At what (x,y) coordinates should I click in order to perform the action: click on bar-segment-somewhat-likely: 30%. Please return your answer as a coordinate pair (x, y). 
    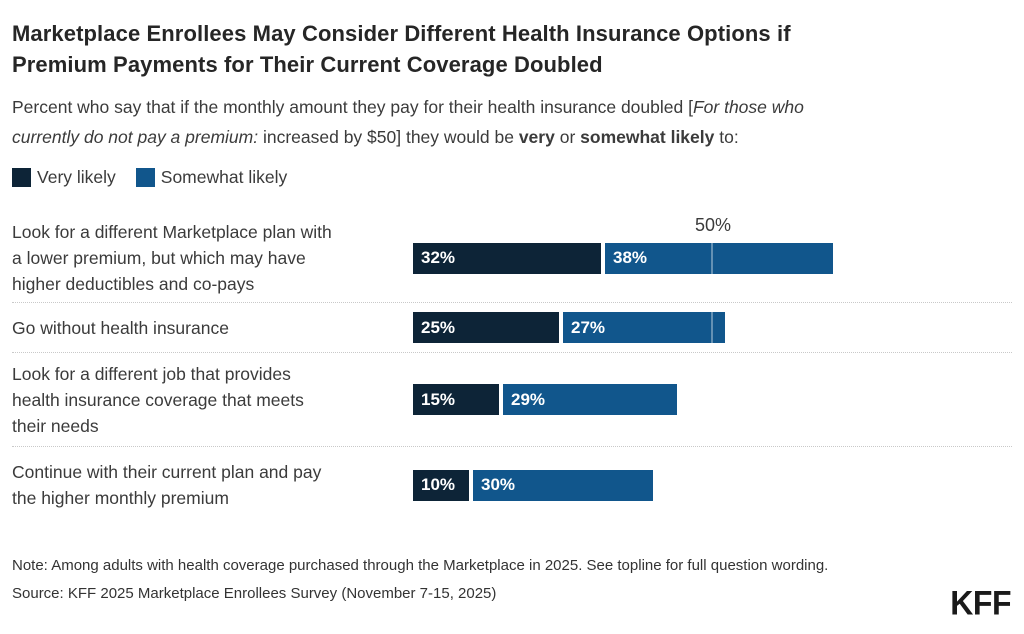
    Looking at the image, I should click on (563, 485).